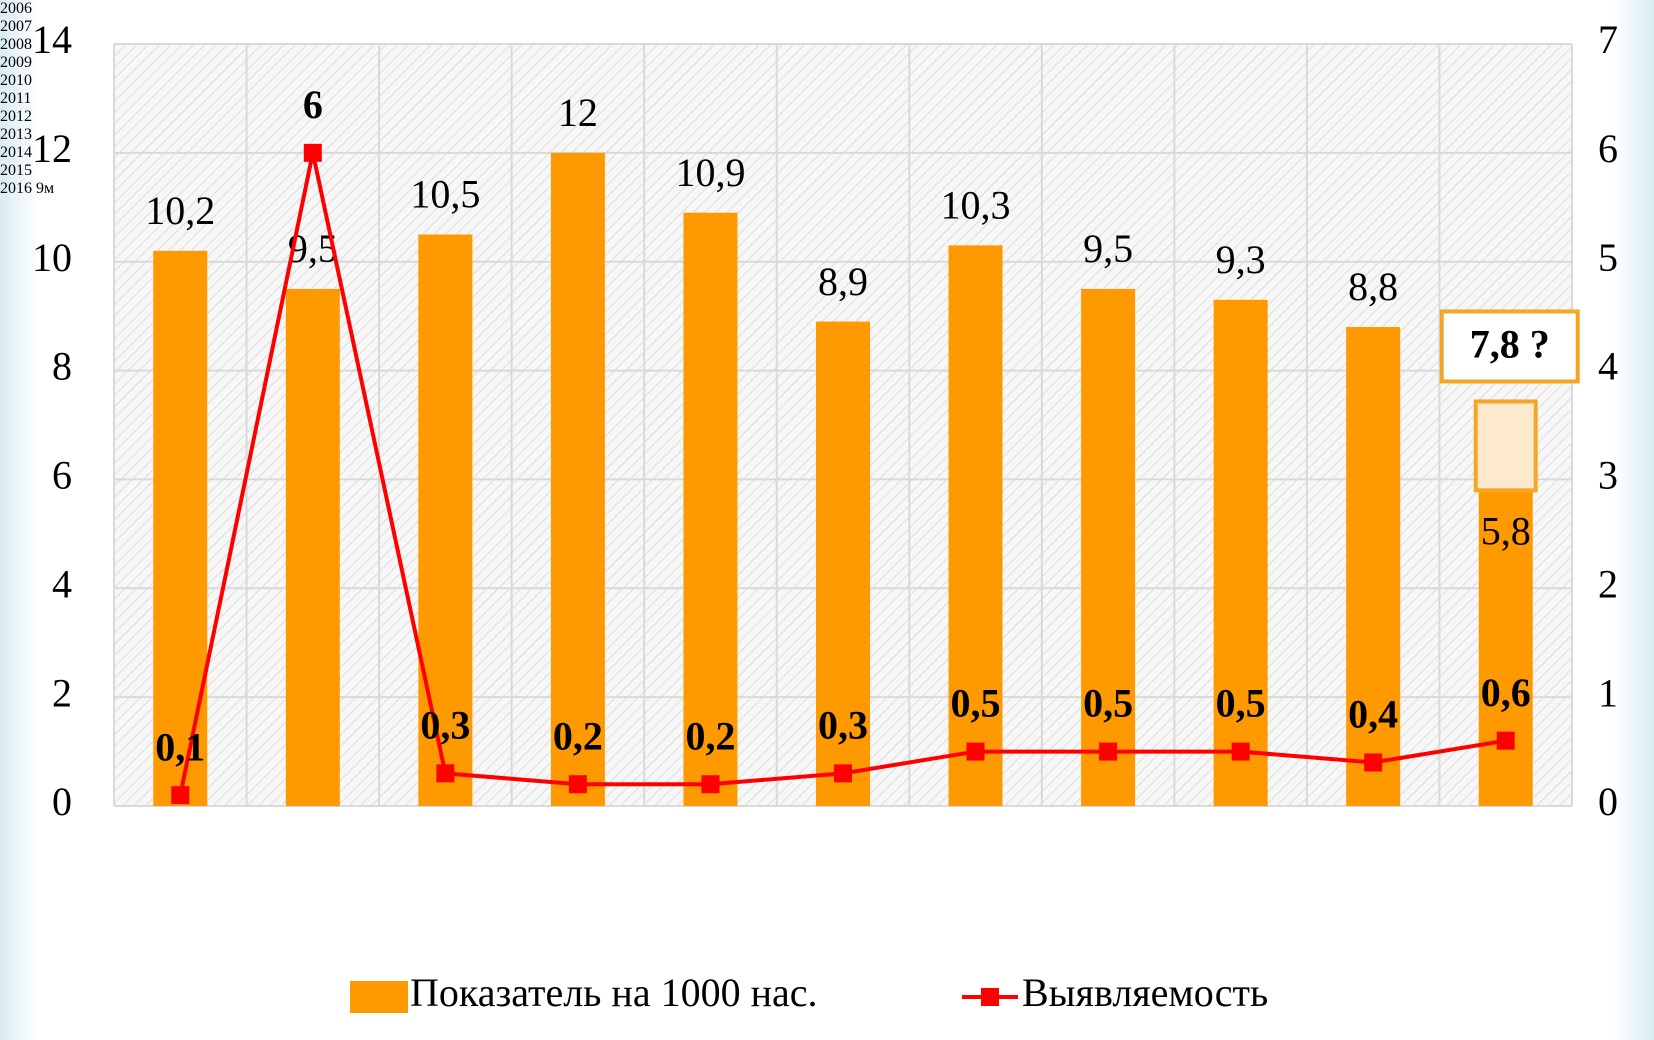  What do you see at coordinates (52, 257) in the screenshot?
I see `y-tick-label: 10` at bounding box center [52, 257].